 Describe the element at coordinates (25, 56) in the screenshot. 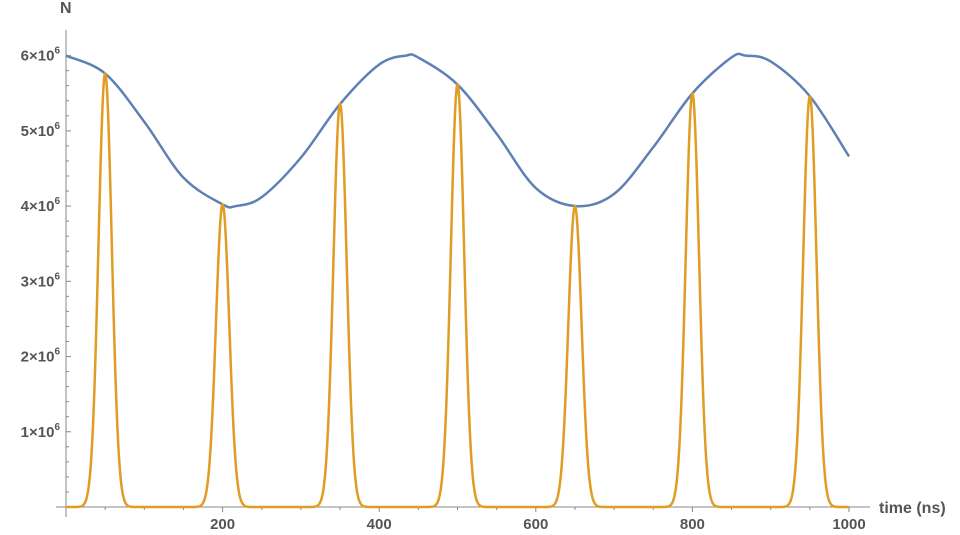

I see `y-tick-mantissa: 6` at that location.